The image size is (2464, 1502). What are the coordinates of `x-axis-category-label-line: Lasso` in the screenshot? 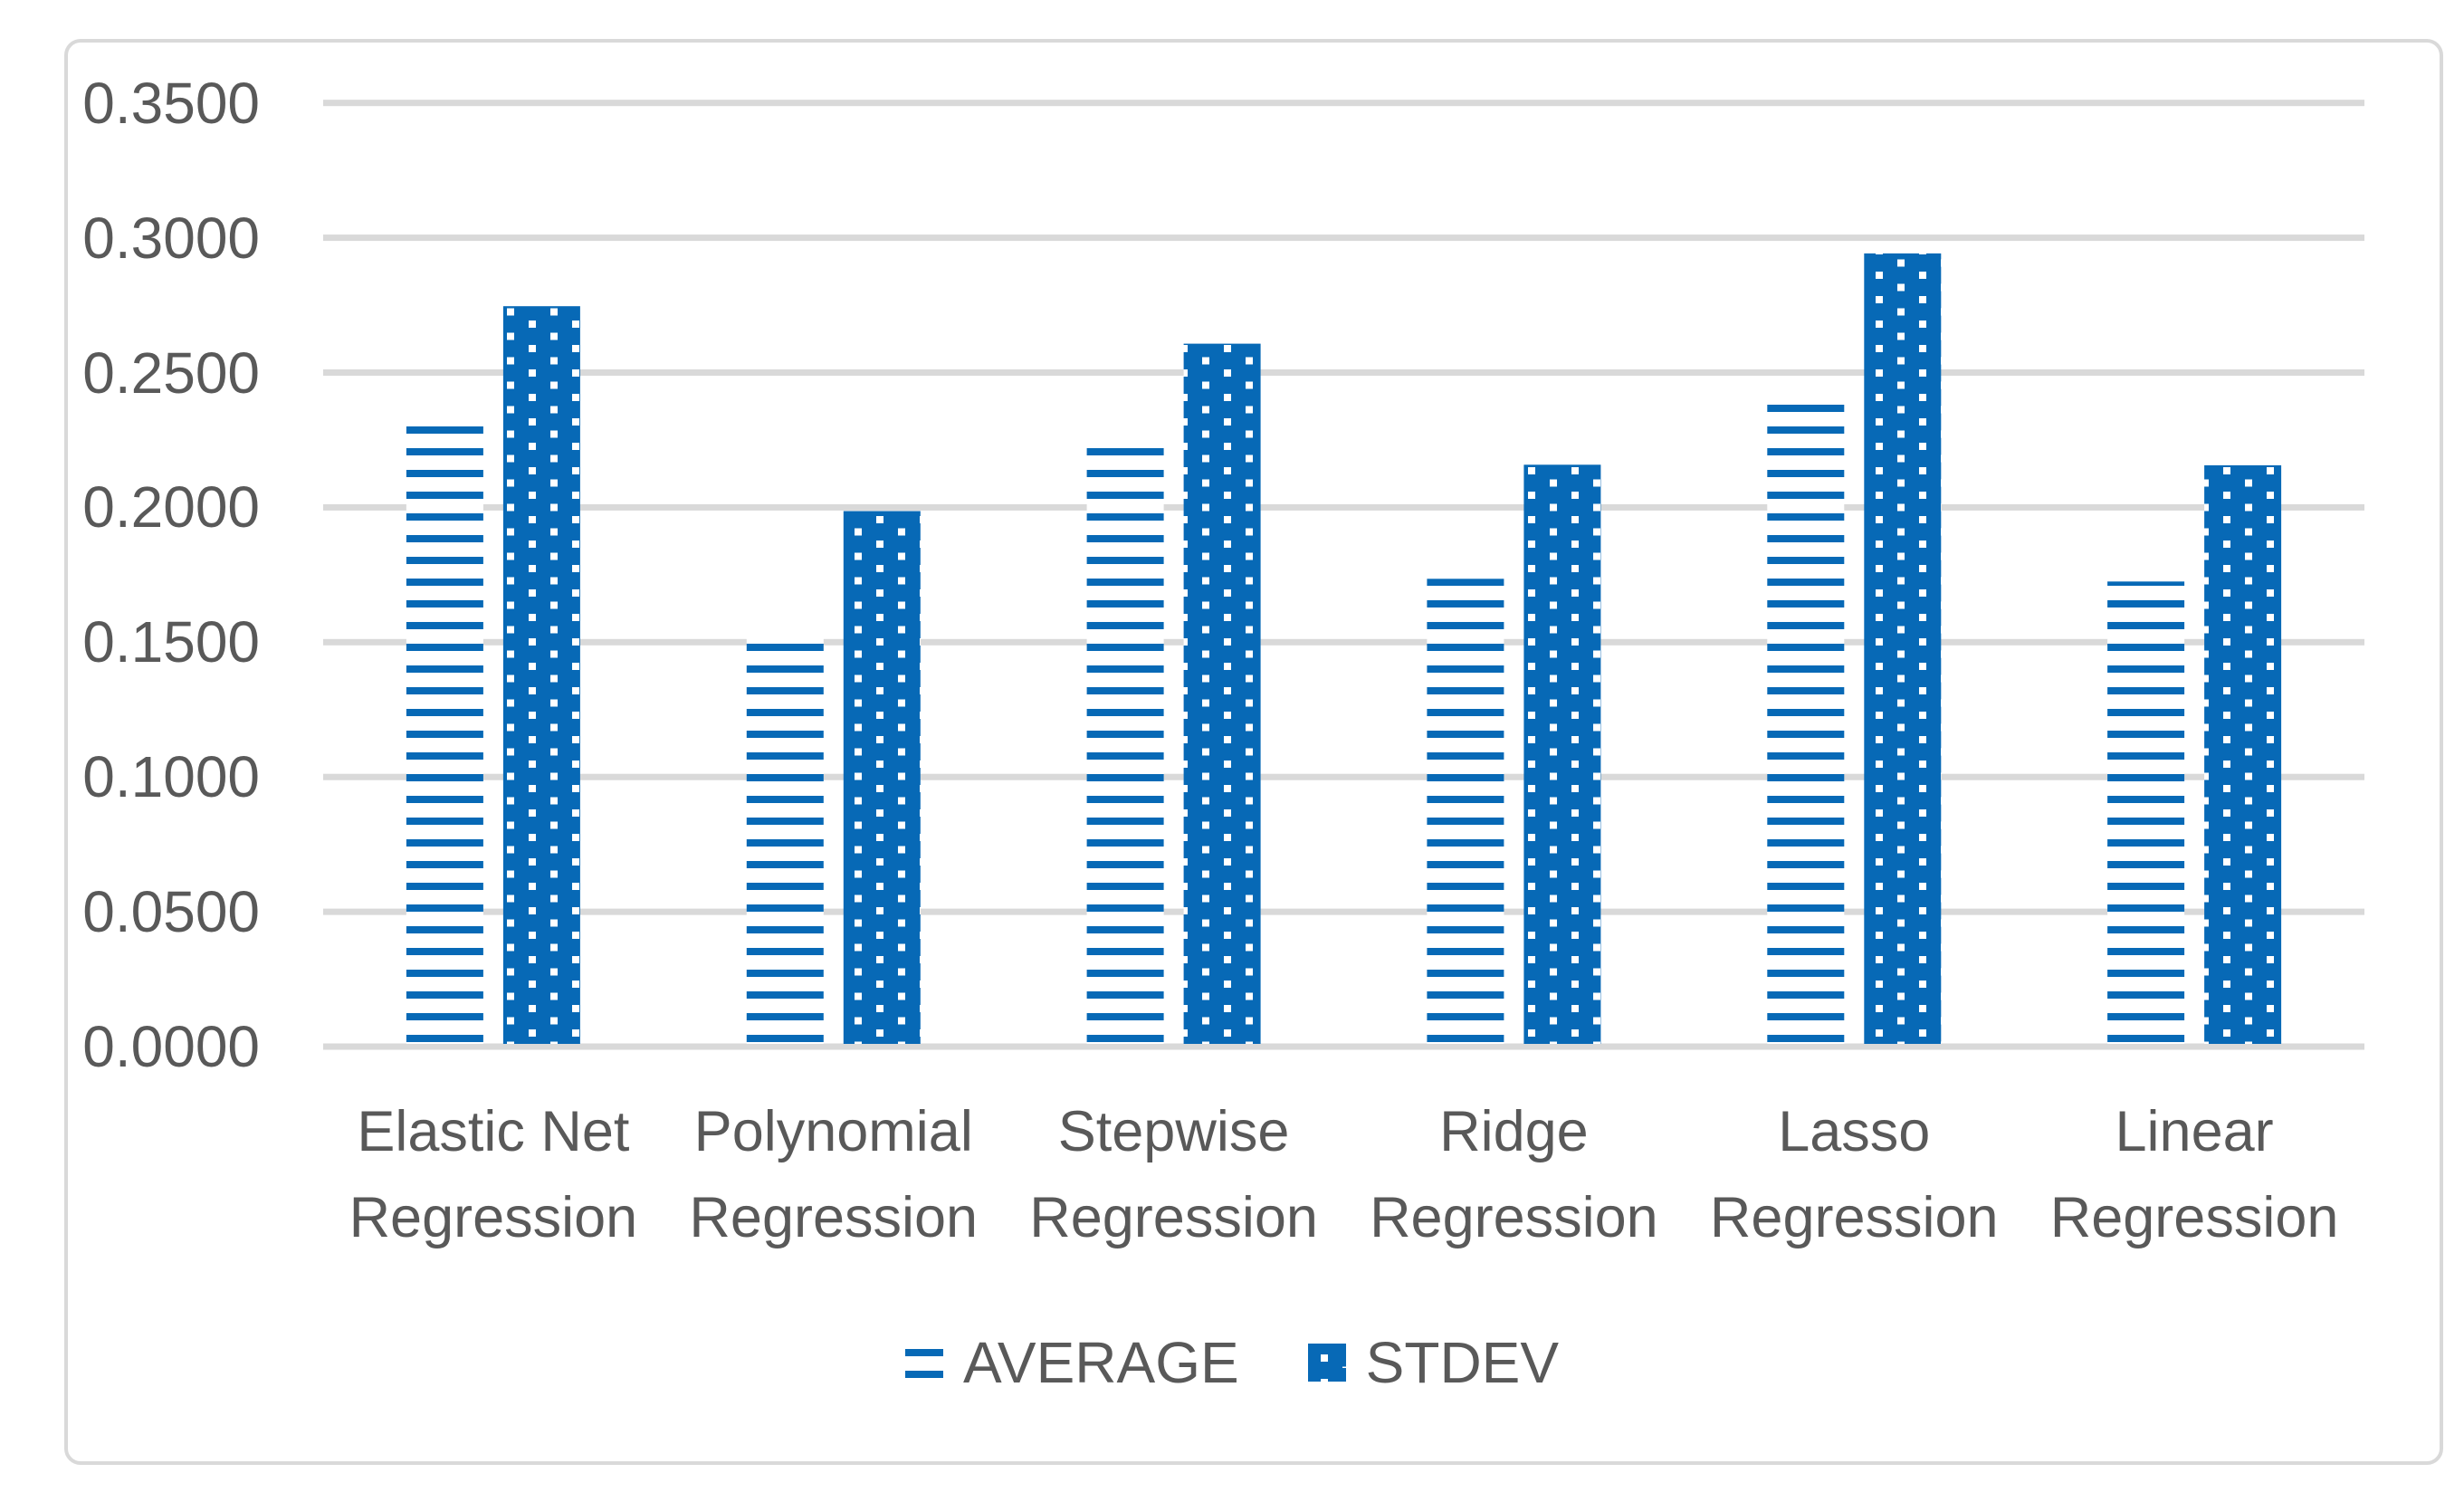 It's located at (1855, 1131).